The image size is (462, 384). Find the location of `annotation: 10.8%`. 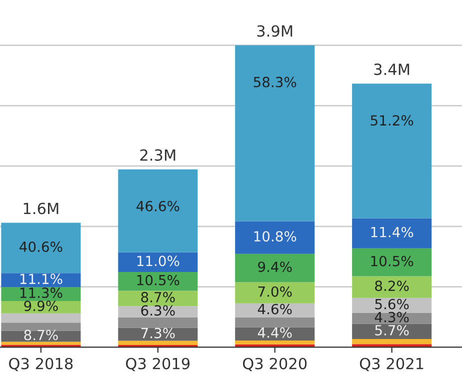

annotation: 10.8% is located at coordinates (275, 236).